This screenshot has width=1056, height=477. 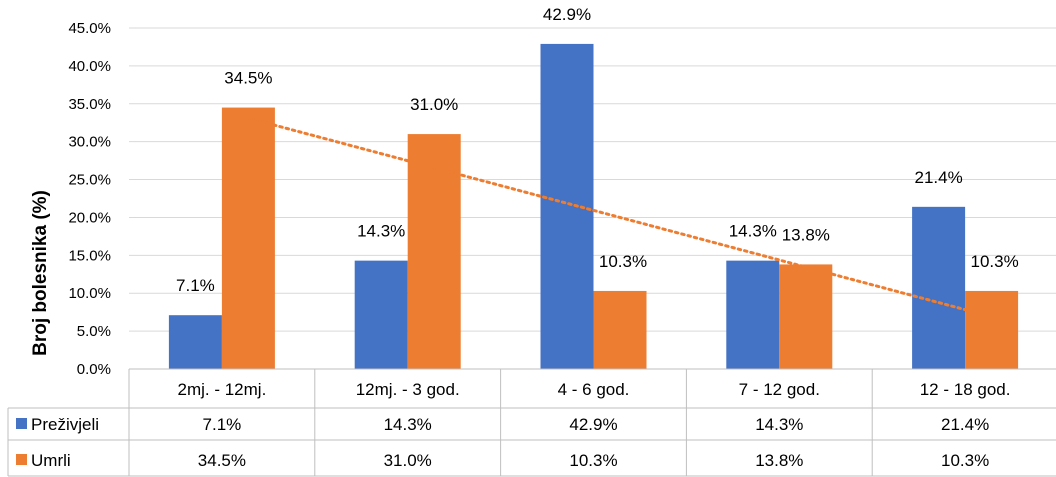 What do you see at coordinates (806, 234) in the screenshot?
I see `data-label: 13.8%` at bounding box center [806, 234].